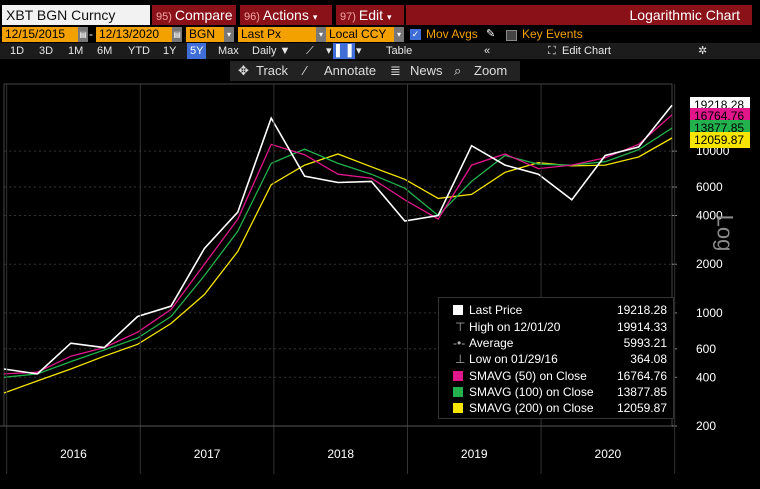  I want to click on annotate-icon: ∕, so click(305, 70).